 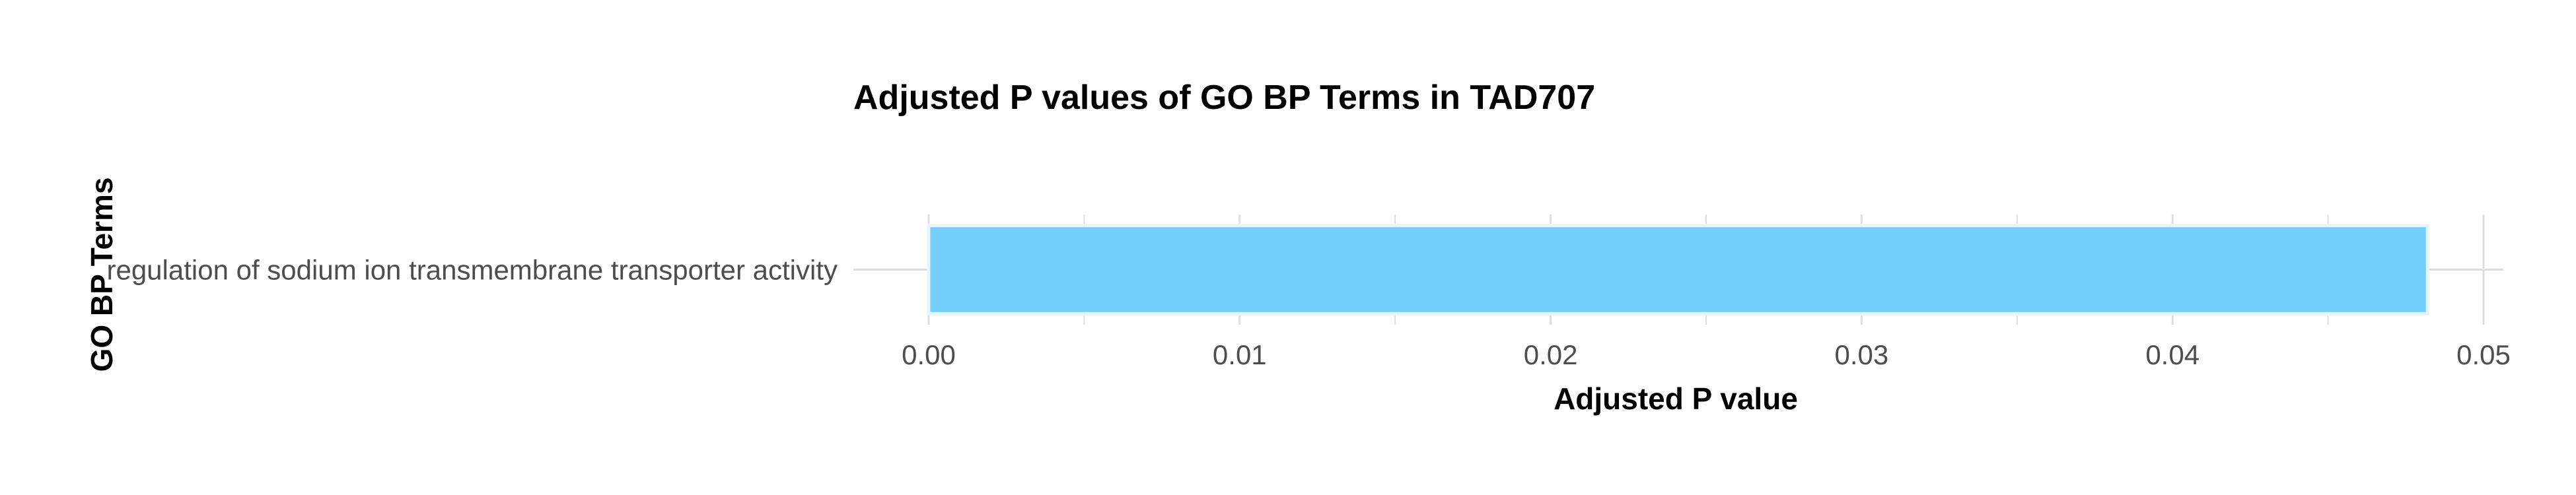 I want to click on x-tick-label: 0.01, so click(x=1240, y=354).